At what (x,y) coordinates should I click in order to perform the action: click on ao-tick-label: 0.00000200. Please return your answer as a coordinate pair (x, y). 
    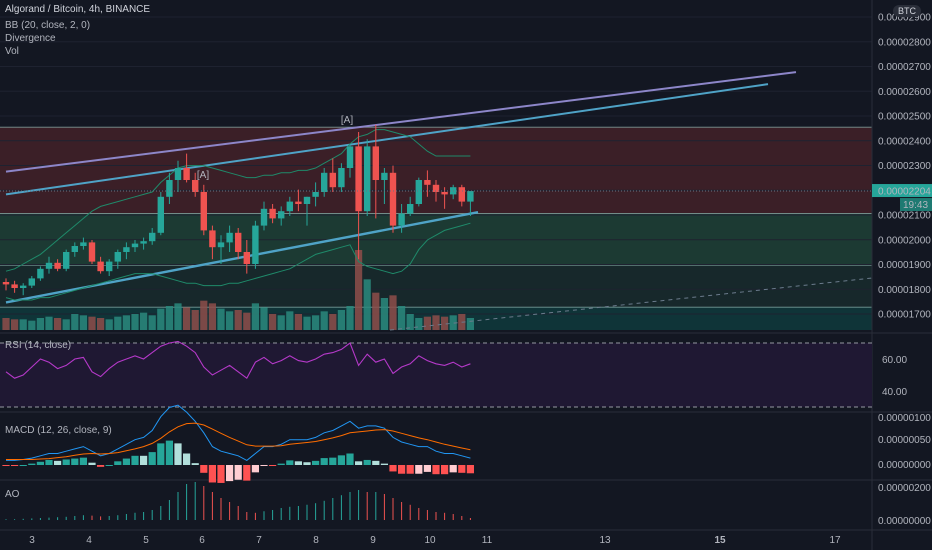
    Looking at the image, I should click on (904, 488).